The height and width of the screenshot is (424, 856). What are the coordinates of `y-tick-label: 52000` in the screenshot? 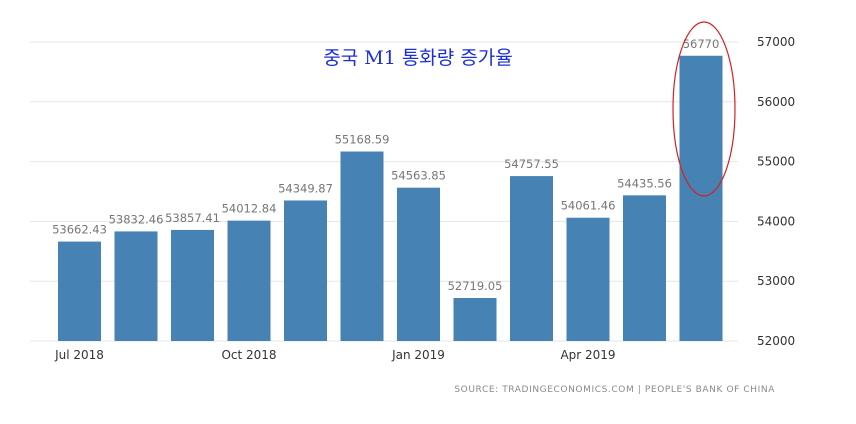 It's located at (776, 341).